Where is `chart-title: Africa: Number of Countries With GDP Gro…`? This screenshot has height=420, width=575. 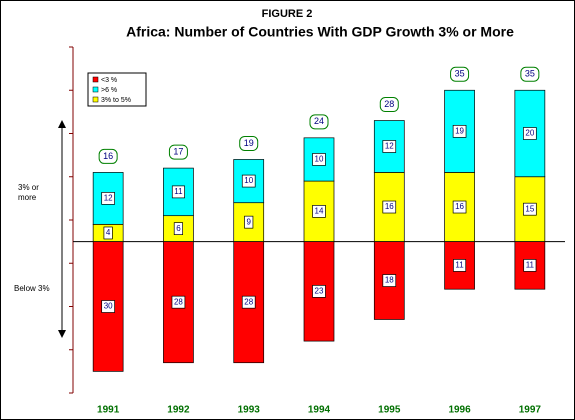
chart-title: Africa: Number of Countries With GDP Gro… is located at coordinates (320, 32).